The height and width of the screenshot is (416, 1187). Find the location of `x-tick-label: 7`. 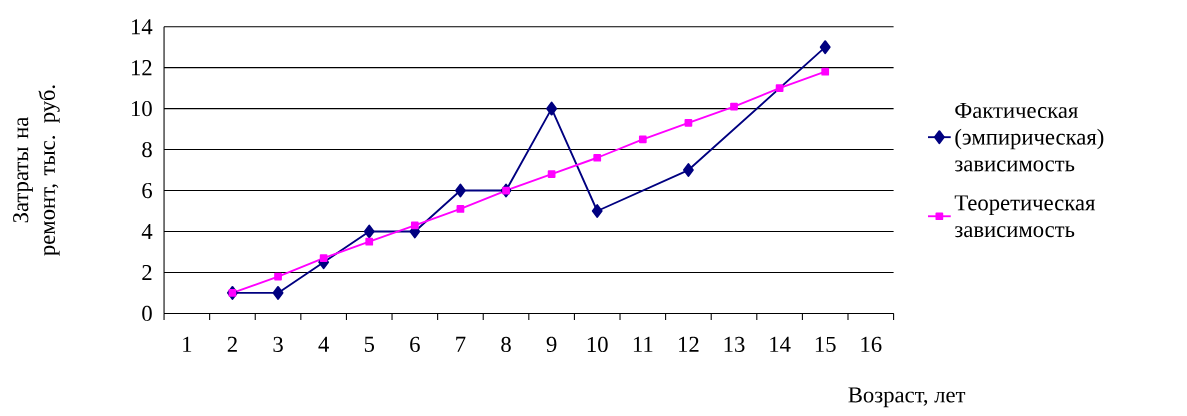

x-tick-label: 7 is located at coordinates (461, 344).